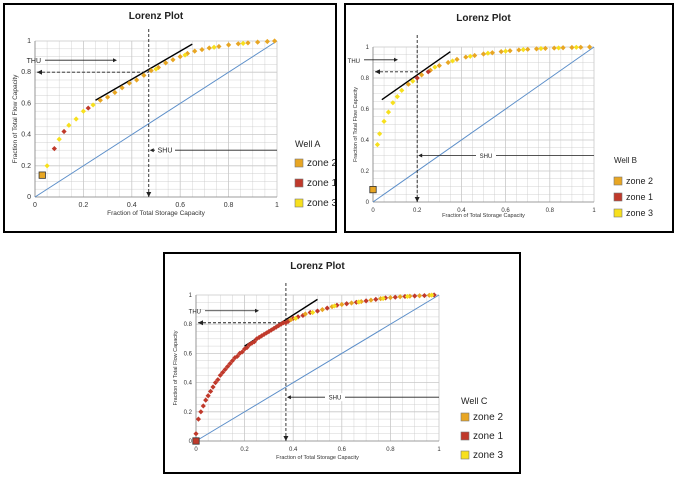 This screenshot has width=677, height=478. Describe the element at coordinates (474, 401) in the screenshot. I see `legend-title: Well C` at that location.